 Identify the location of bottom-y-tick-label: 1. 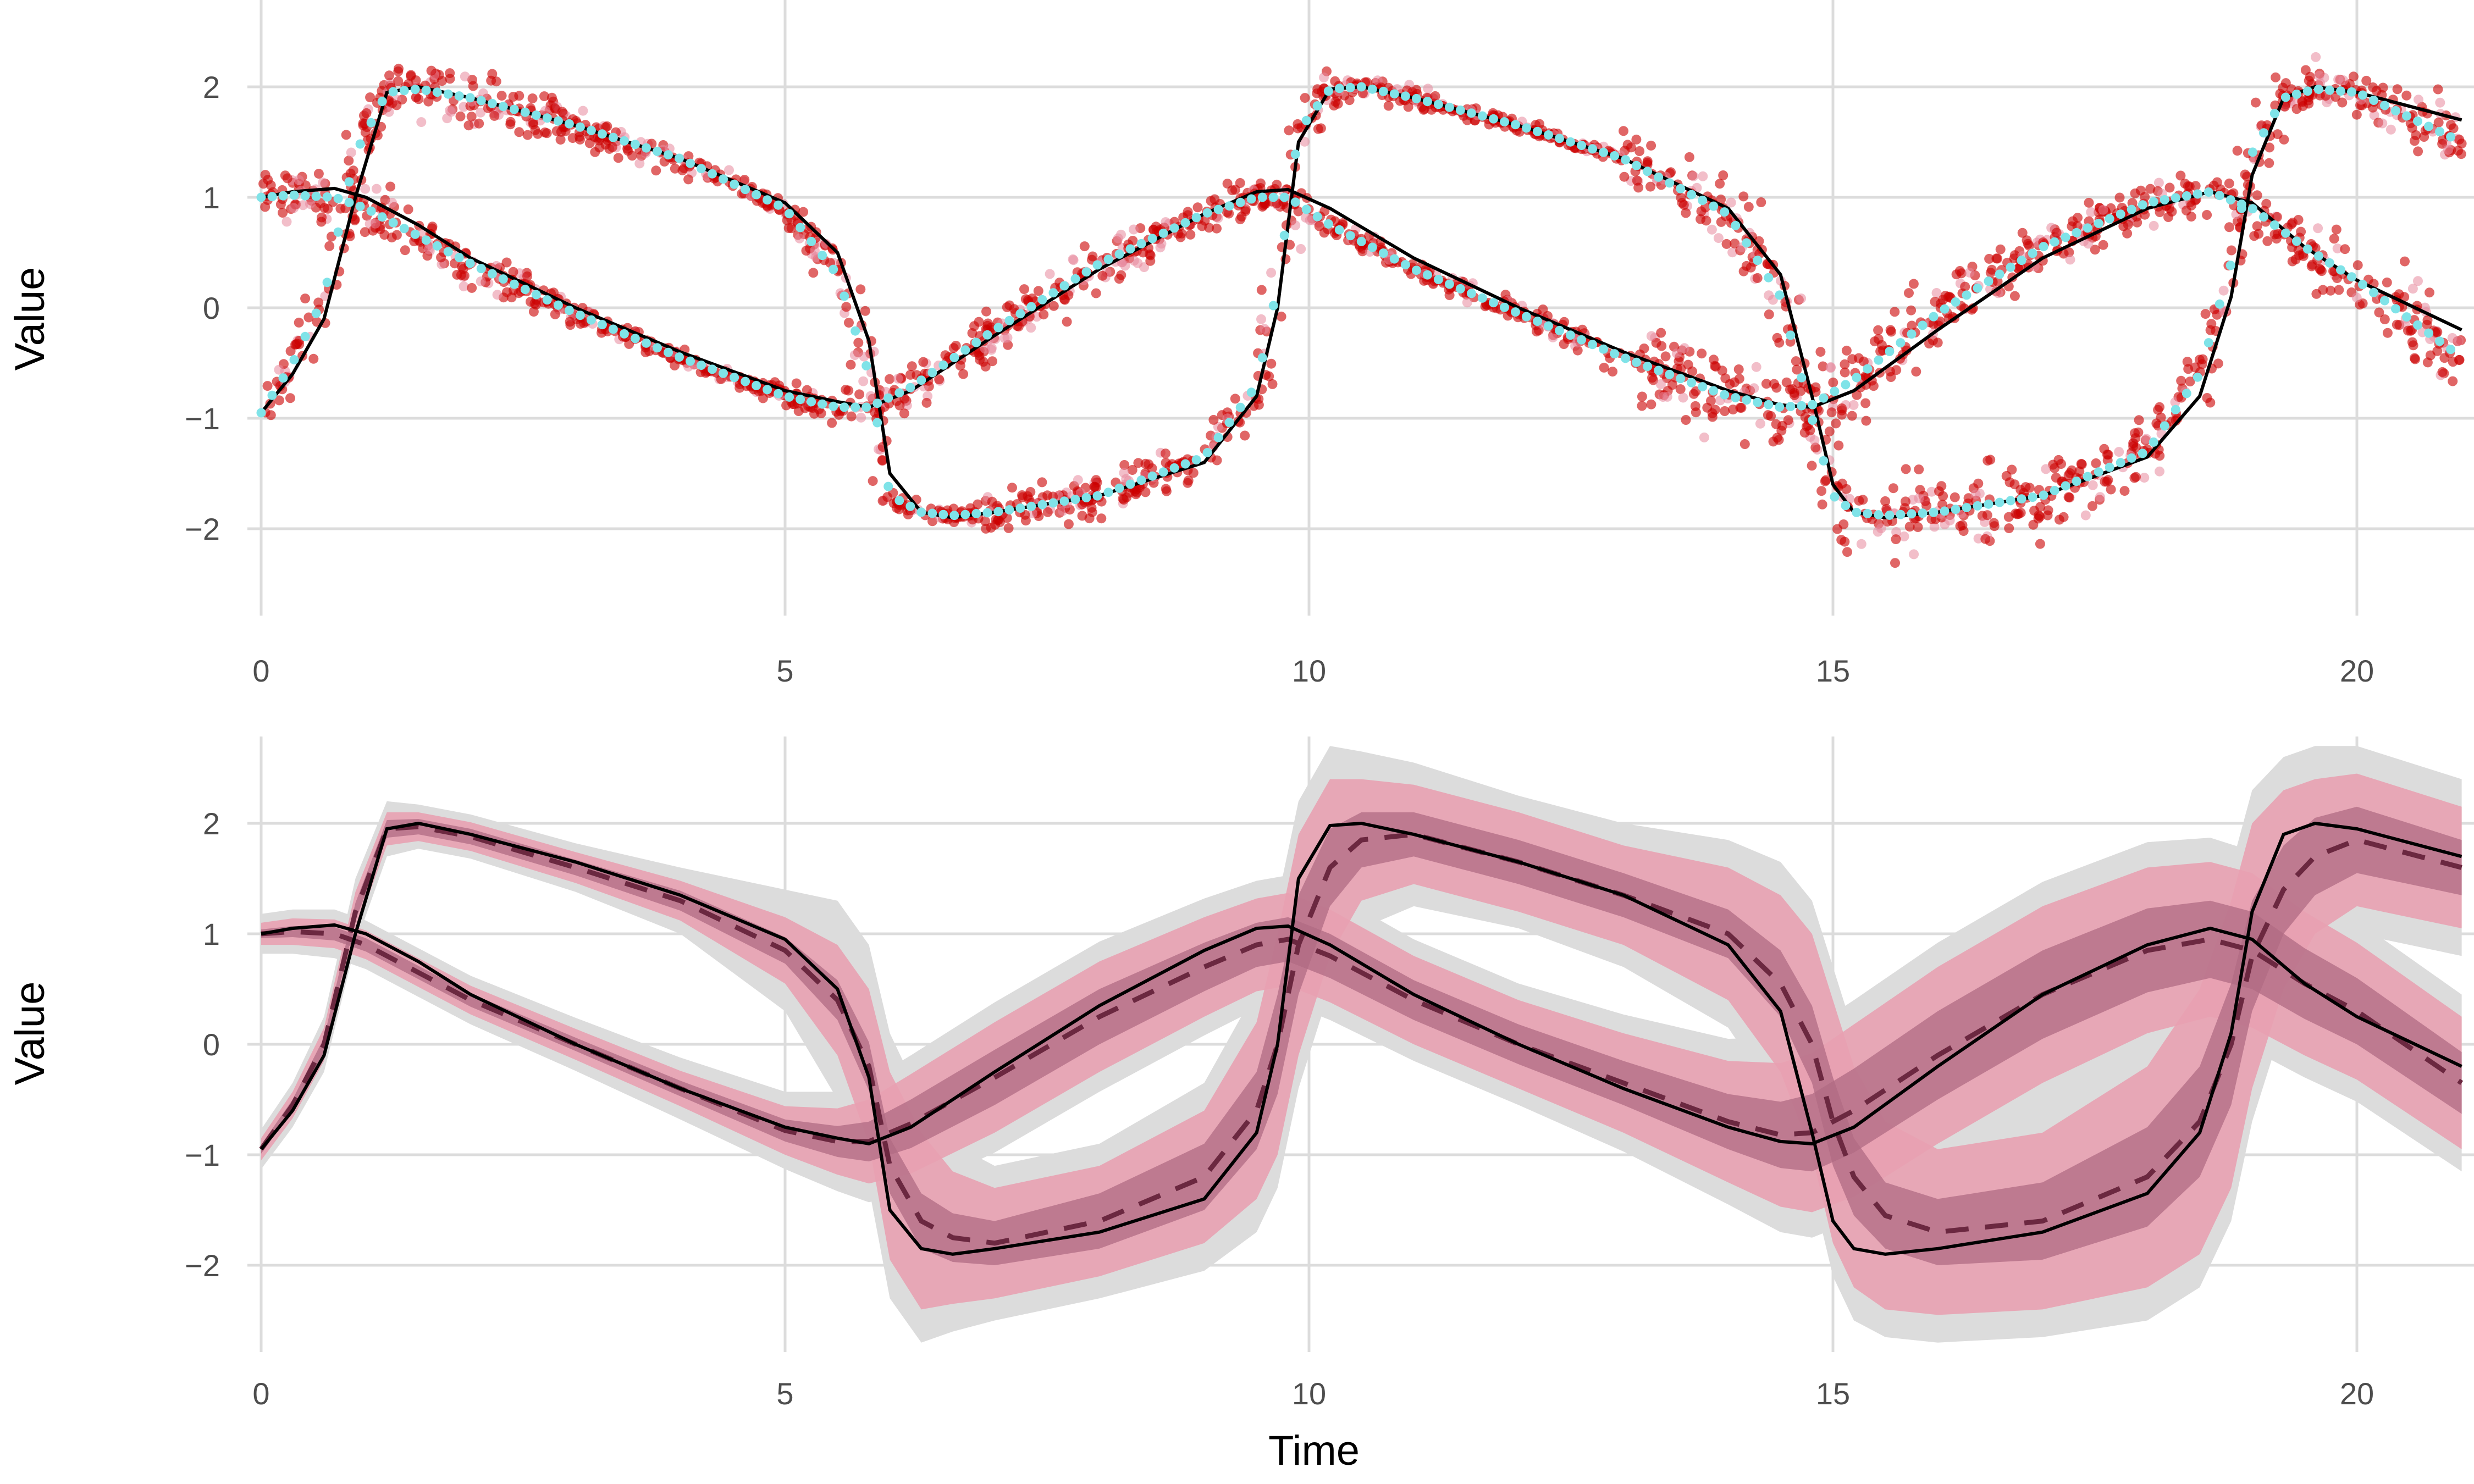
(212, 934).